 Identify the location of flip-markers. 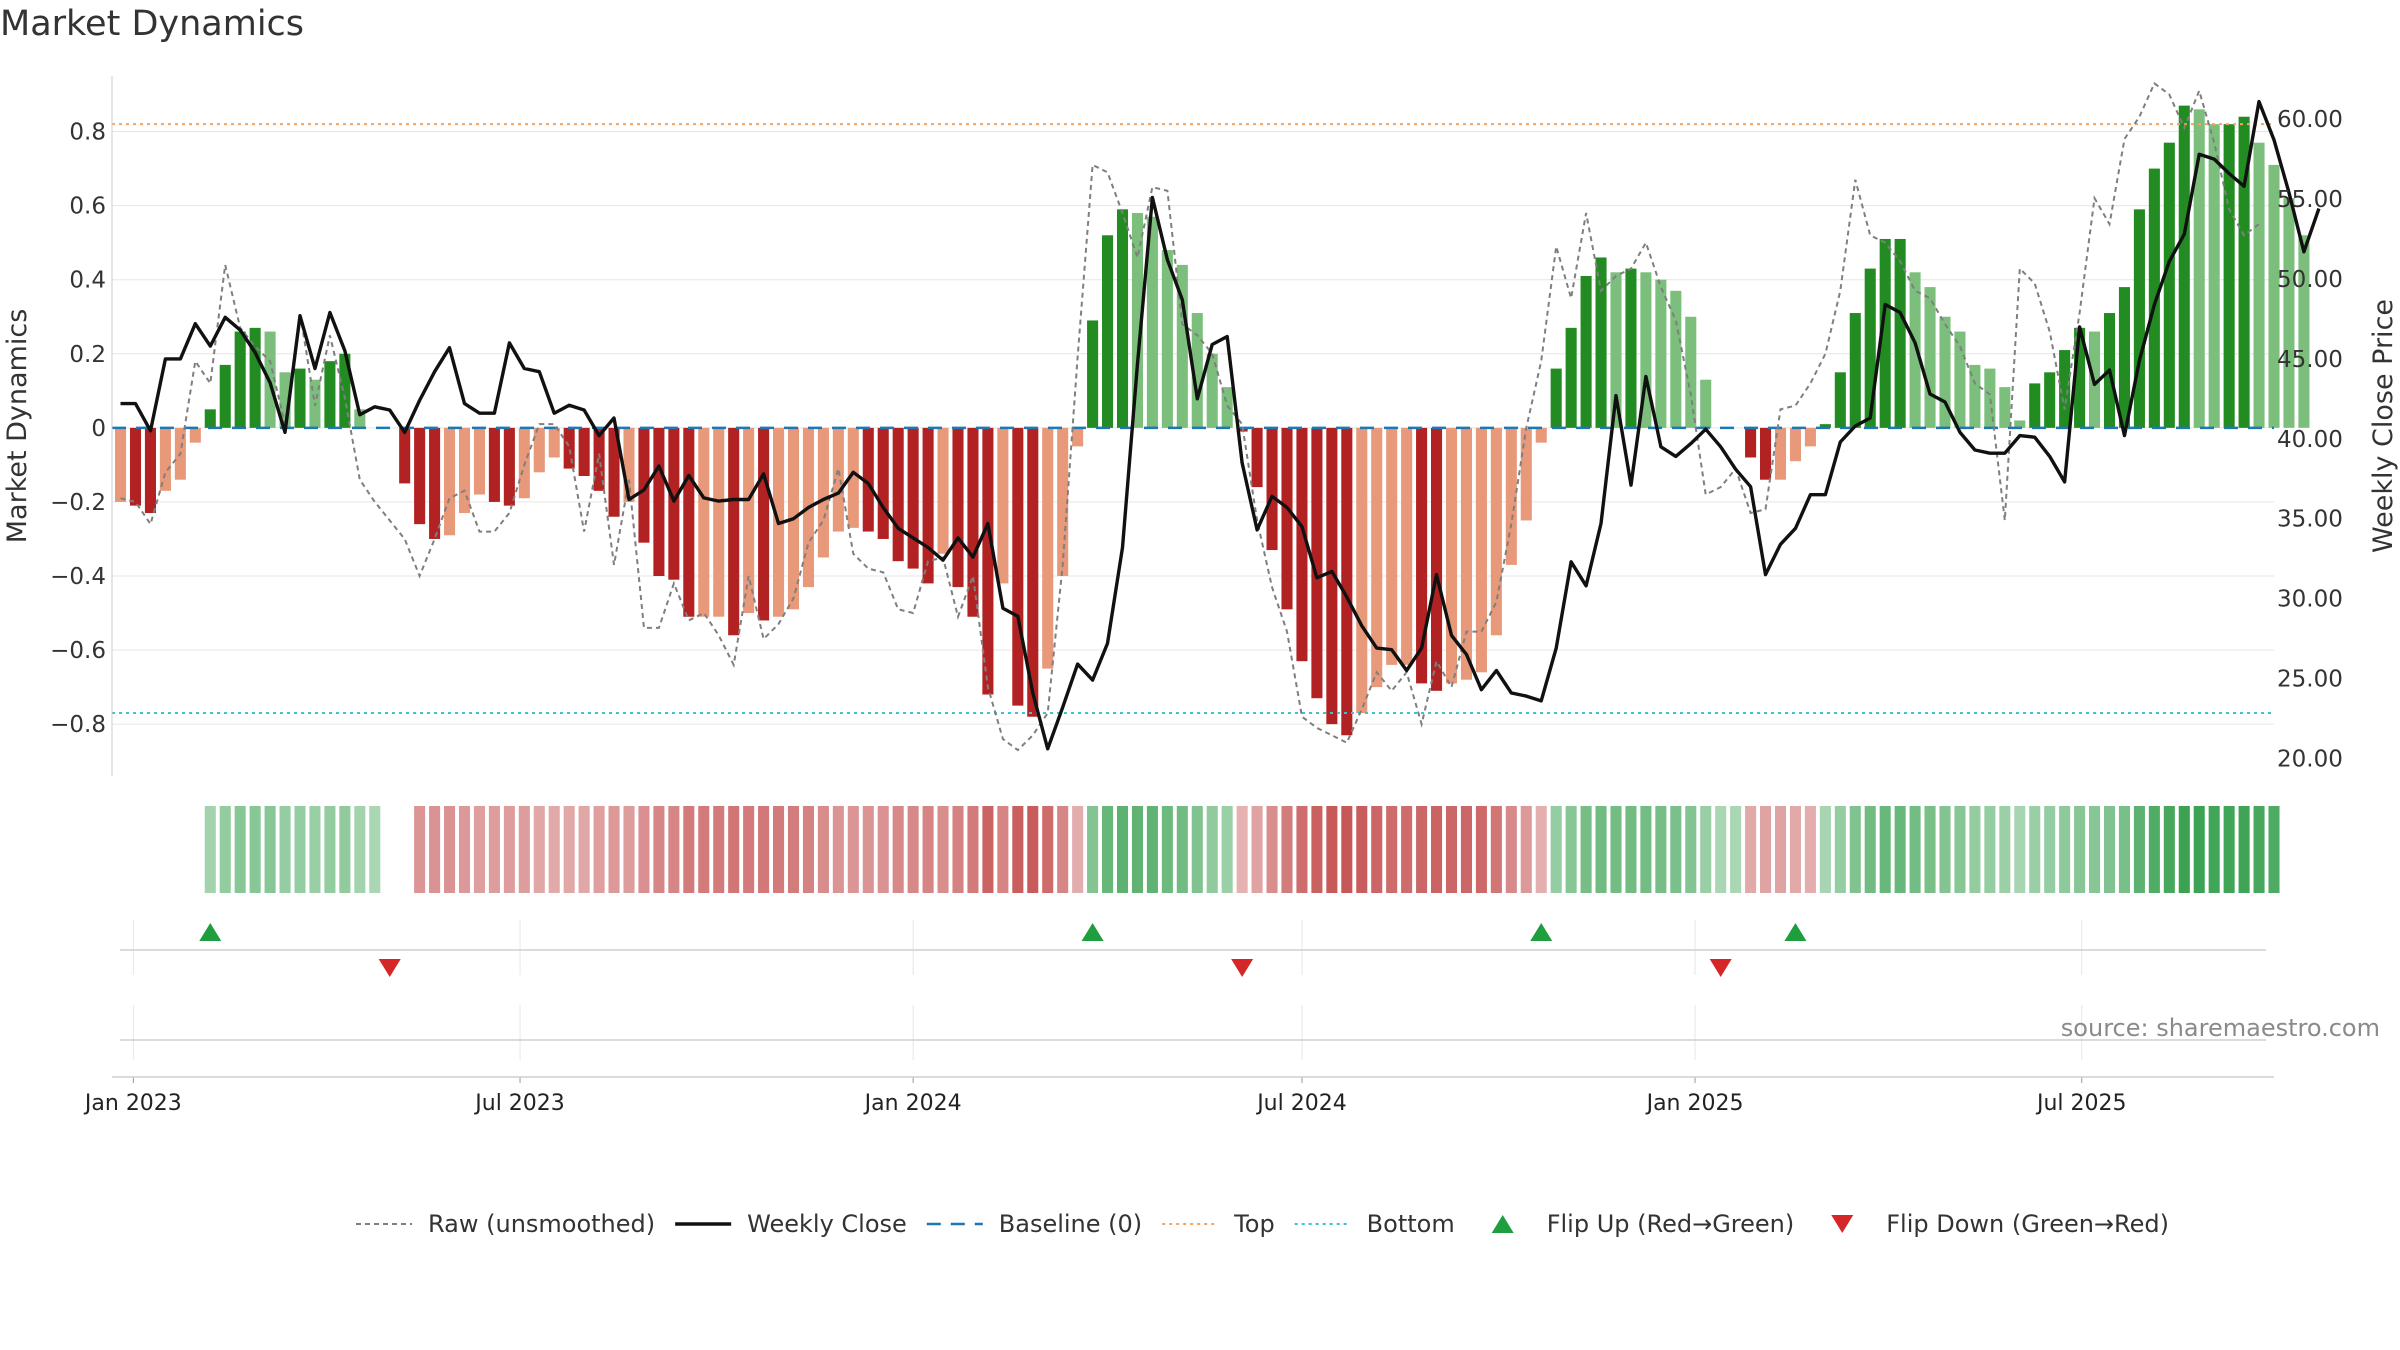
(1193, 1000).